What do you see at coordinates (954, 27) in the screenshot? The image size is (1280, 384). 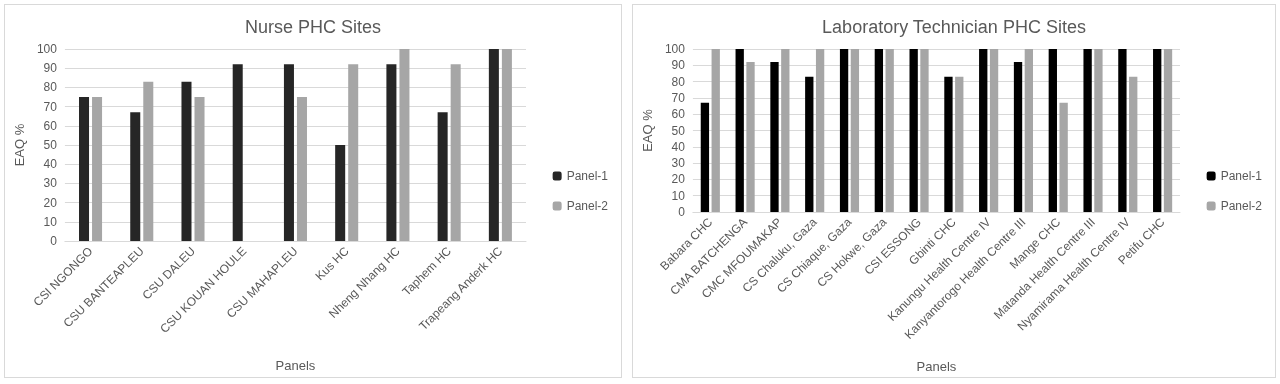 I see `chart-title: Laboratory Technician PHC Sites` at bounding box center [954, 27].